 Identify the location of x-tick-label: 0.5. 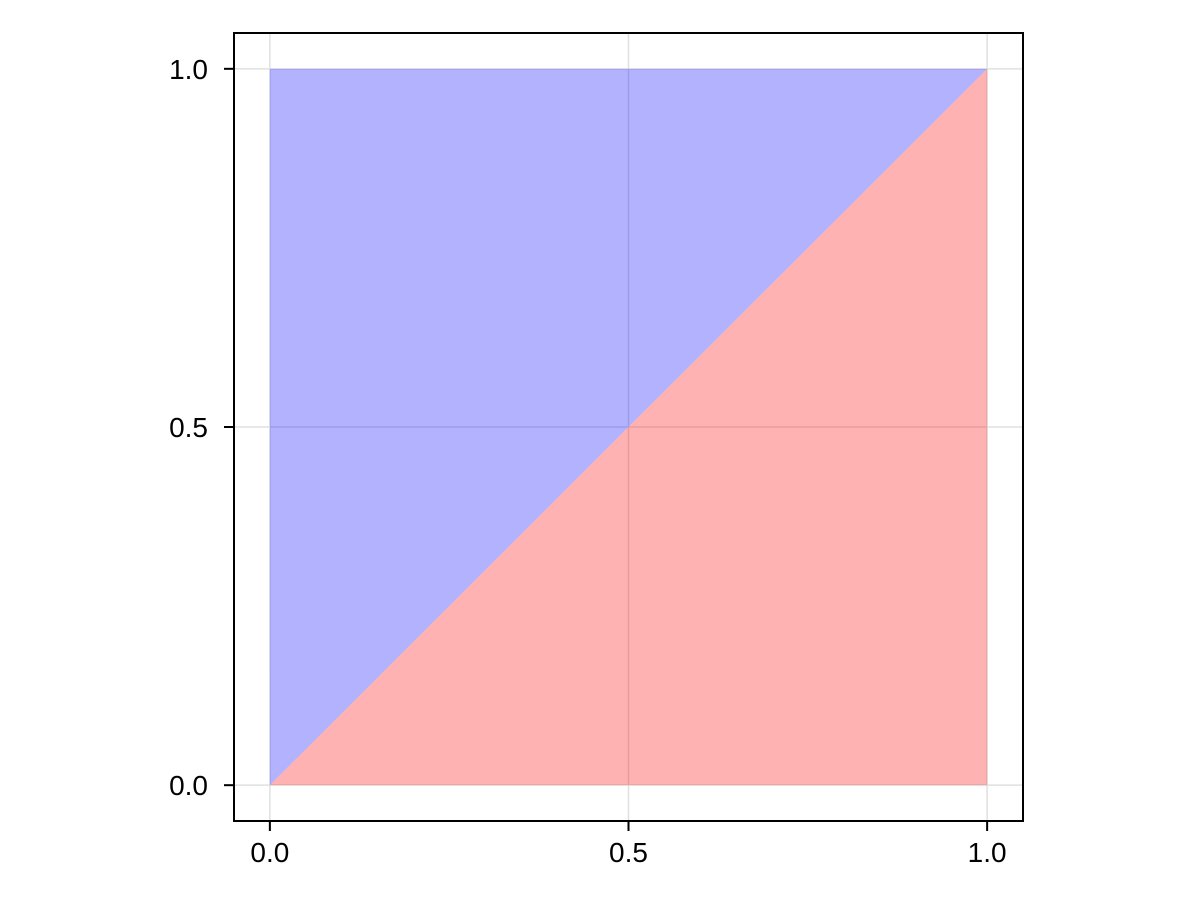
(628, 852).